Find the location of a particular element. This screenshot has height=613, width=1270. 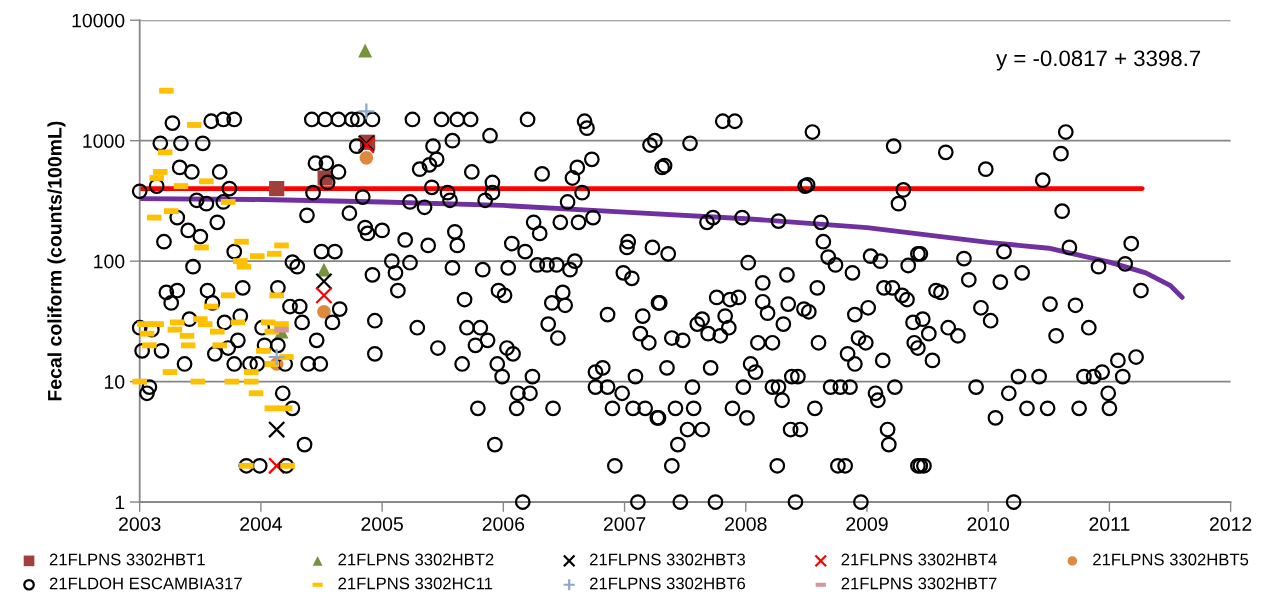

legend-label: 21FLPNS 3302HBT1 is located at coordinates (127, 559).